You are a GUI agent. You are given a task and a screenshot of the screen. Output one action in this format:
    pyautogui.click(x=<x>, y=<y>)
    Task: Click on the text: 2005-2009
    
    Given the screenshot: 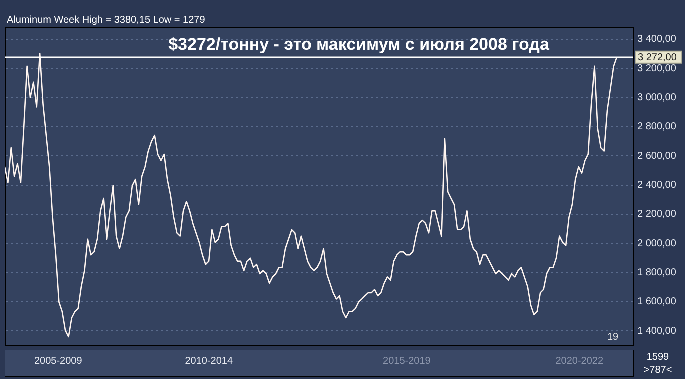 What is the action you would take?
    pyautogui.click(x=58, y=361)
    